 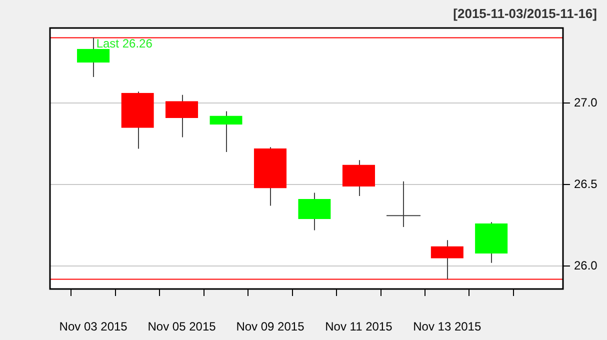 I want to click on x-tick-label: Nov 05 2015, so click(x=182, y=327).